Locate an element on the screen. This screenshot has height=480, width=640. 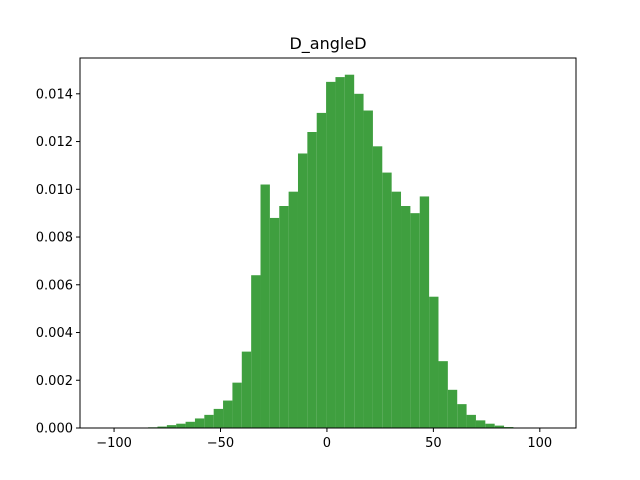
x-tick-label: 100 is located at coordinates (539, 443).